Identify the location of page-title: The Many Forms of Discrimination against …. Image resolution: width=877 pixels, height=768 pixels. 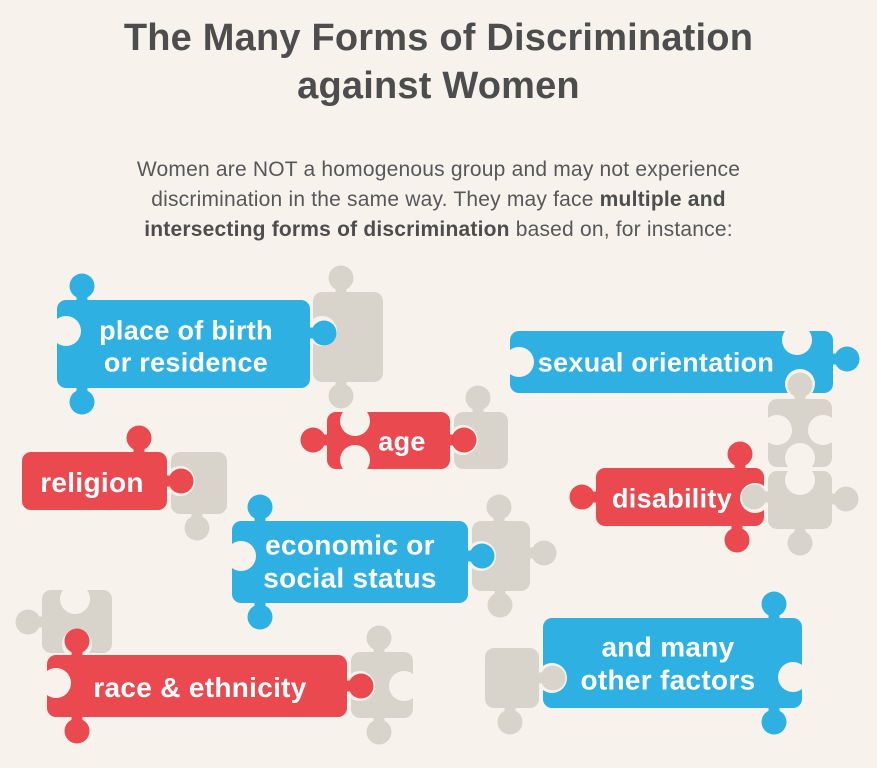
(438, 55).